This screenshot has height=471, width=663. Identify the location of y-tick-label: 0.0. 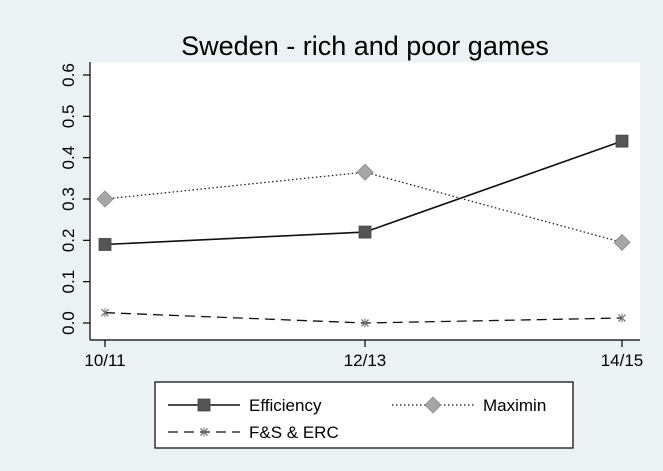
(68, 323).